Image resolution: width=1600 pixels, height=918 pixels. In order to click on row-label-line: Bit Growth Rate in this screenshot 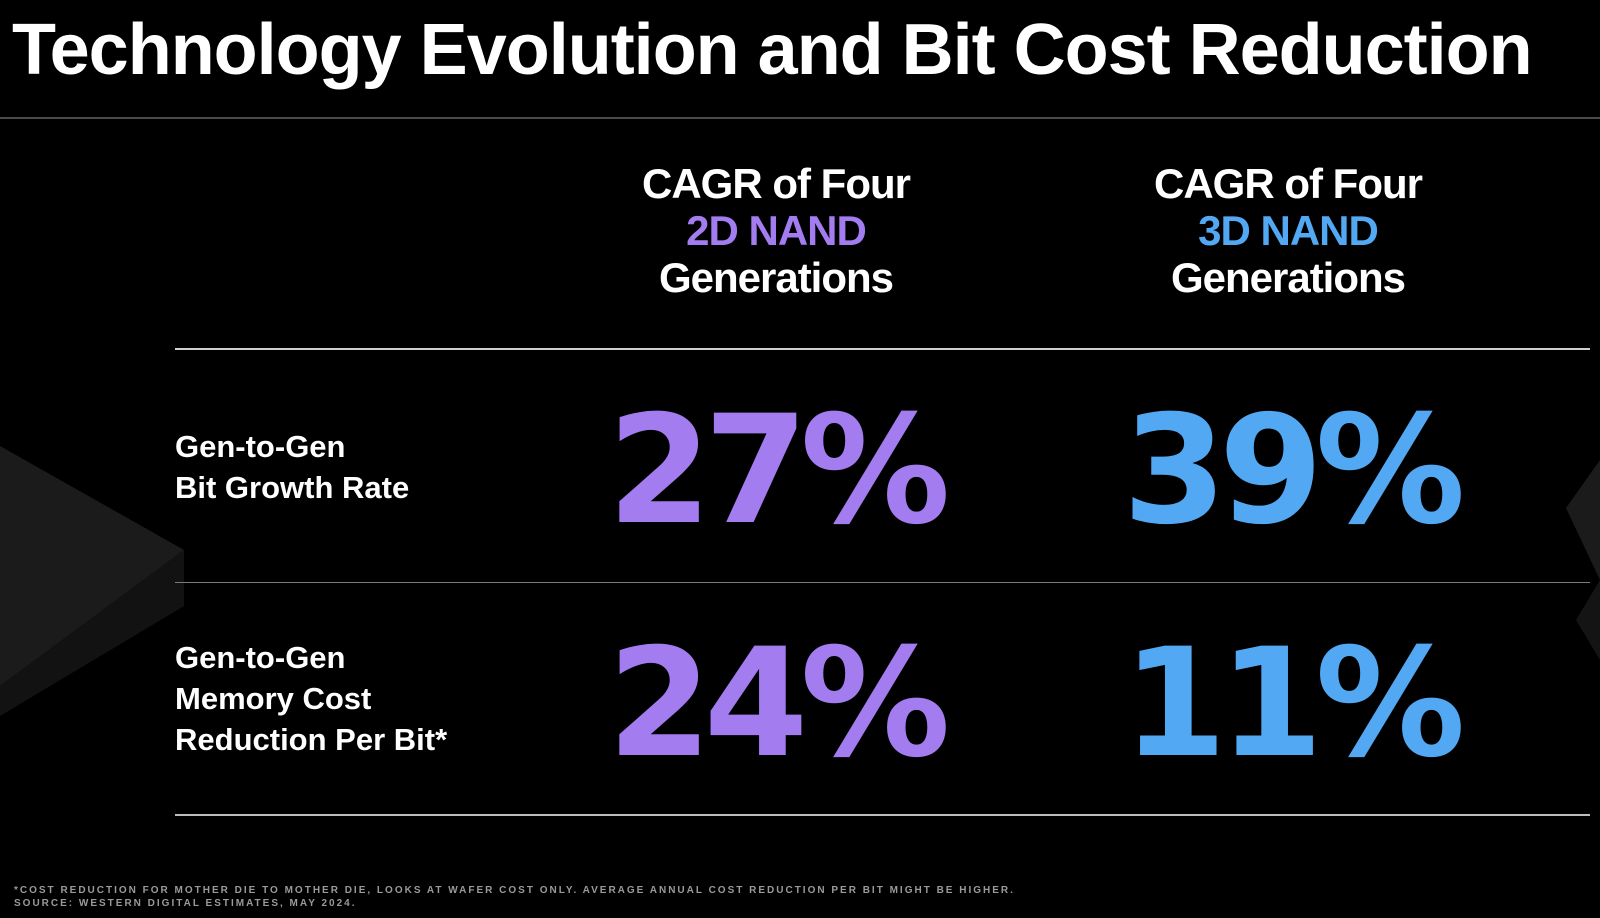, I will do `click(292, 487)`.